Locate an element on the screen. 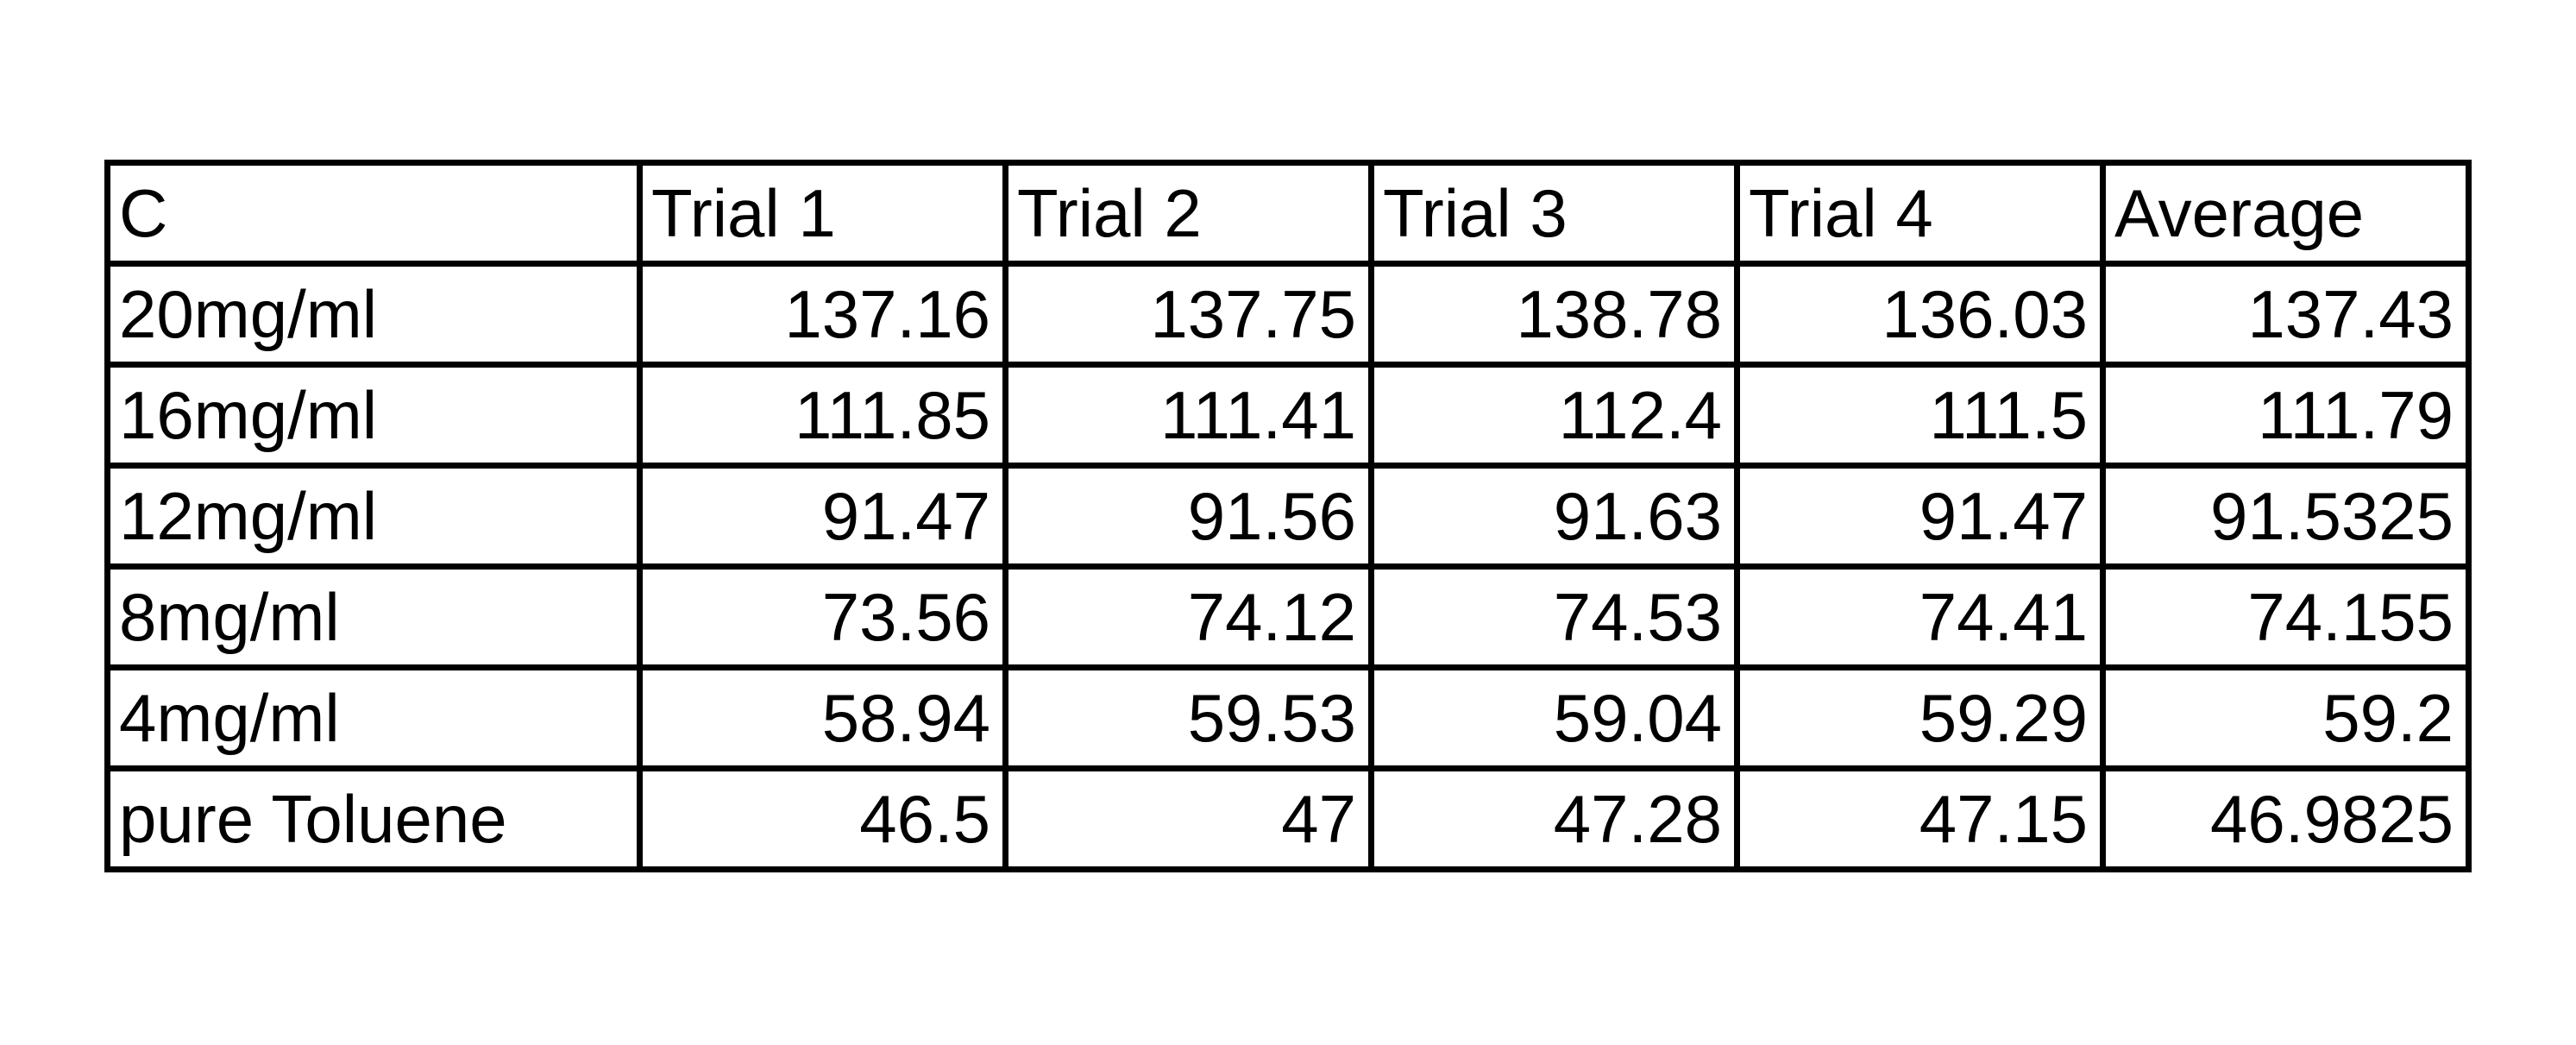 This screenshot has width=2576, height=1045. table-cell: 138.78 is located at coordinates (1554, 314).